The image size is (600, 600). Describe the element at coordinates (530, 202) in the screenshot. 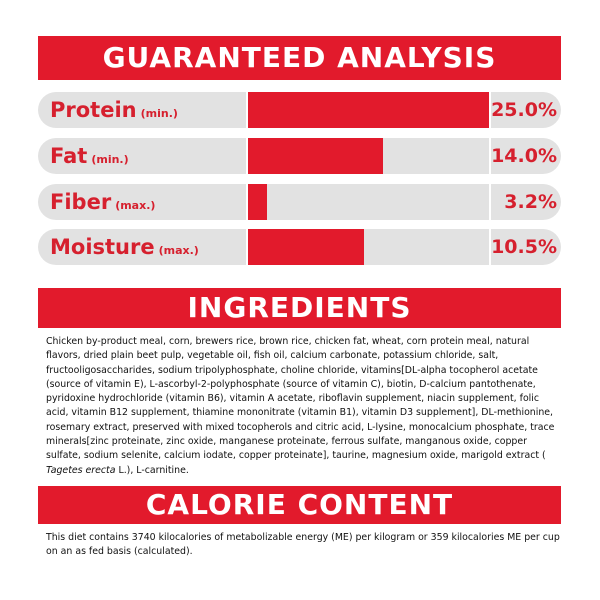

I see `fiber-value: 3.2%` at that location.